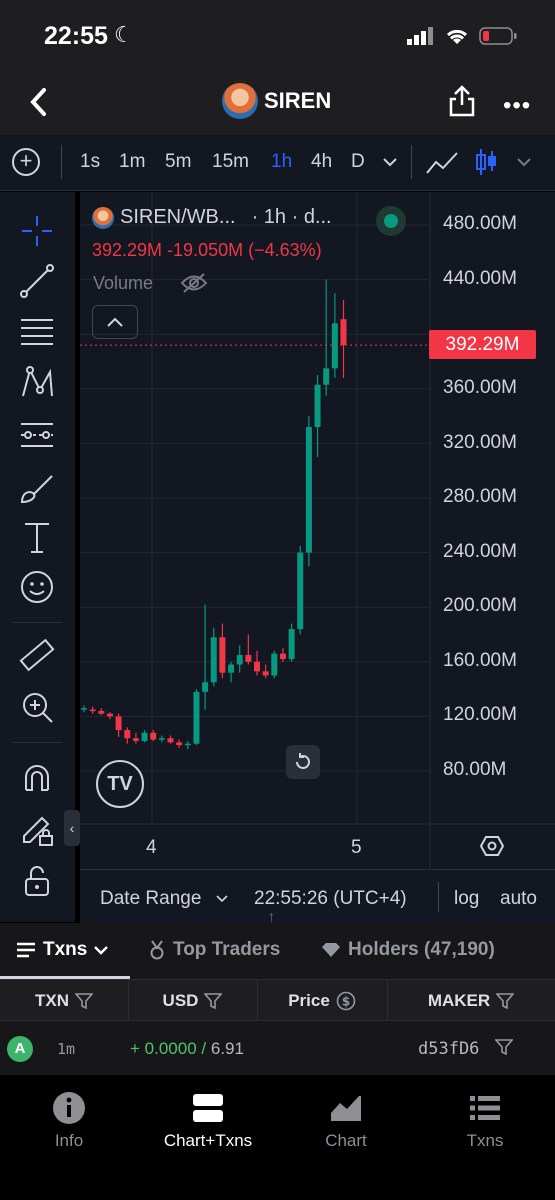  I want to click on line-chart-type-icon, so click(442, 163).